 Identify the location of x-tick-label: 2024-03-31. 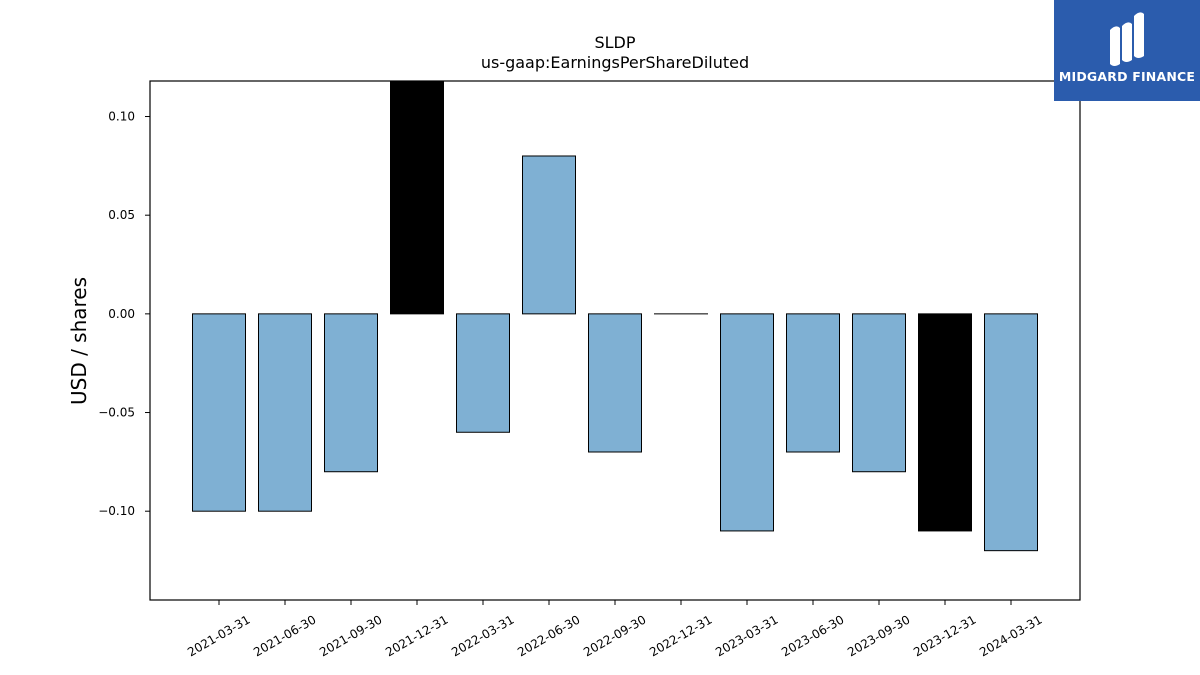
(1010, 635).